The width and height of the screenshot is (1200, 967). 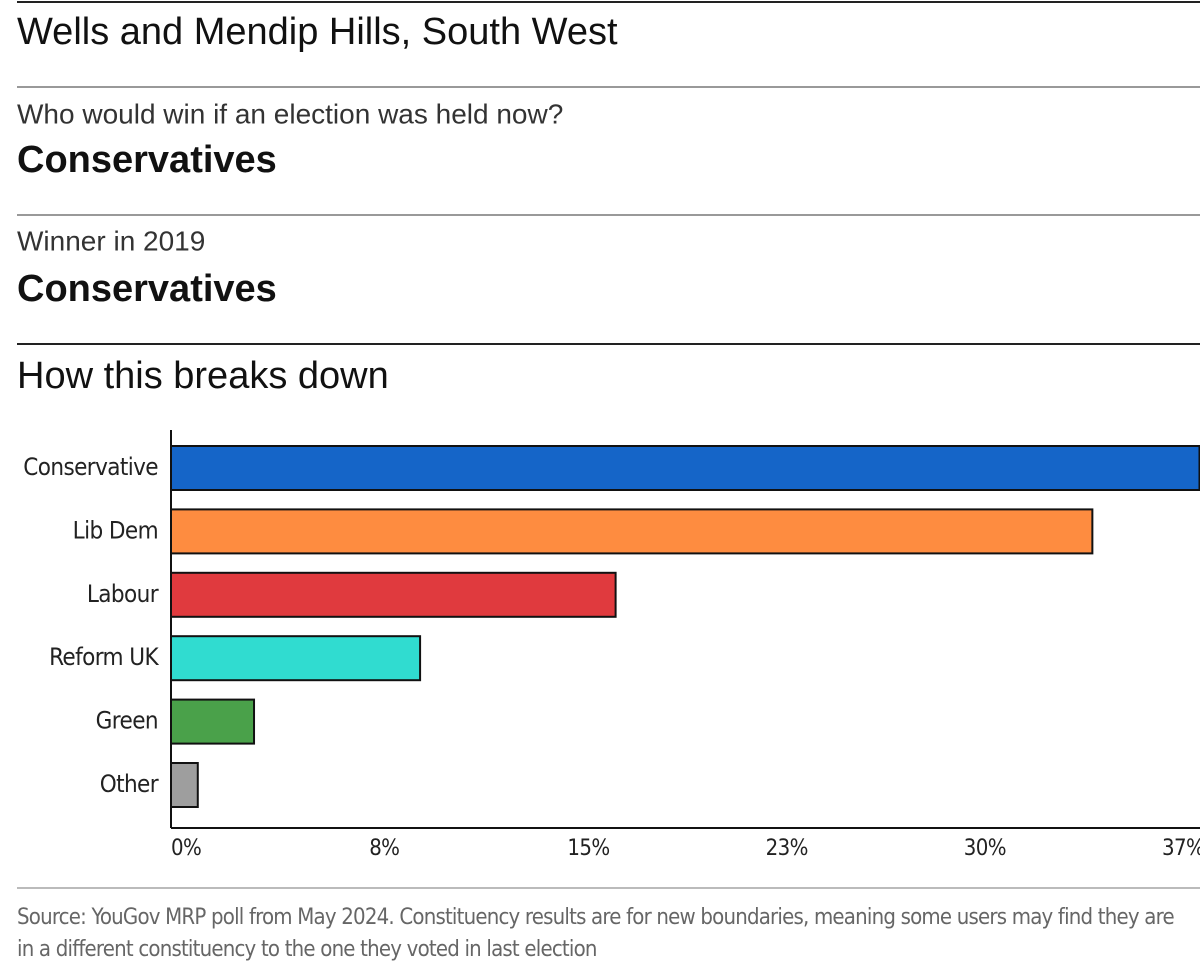 What do you see at coordinates (186, 848) in the screenshot?
I see `x-tick-label: 0%` at bounding box center [186, 848].